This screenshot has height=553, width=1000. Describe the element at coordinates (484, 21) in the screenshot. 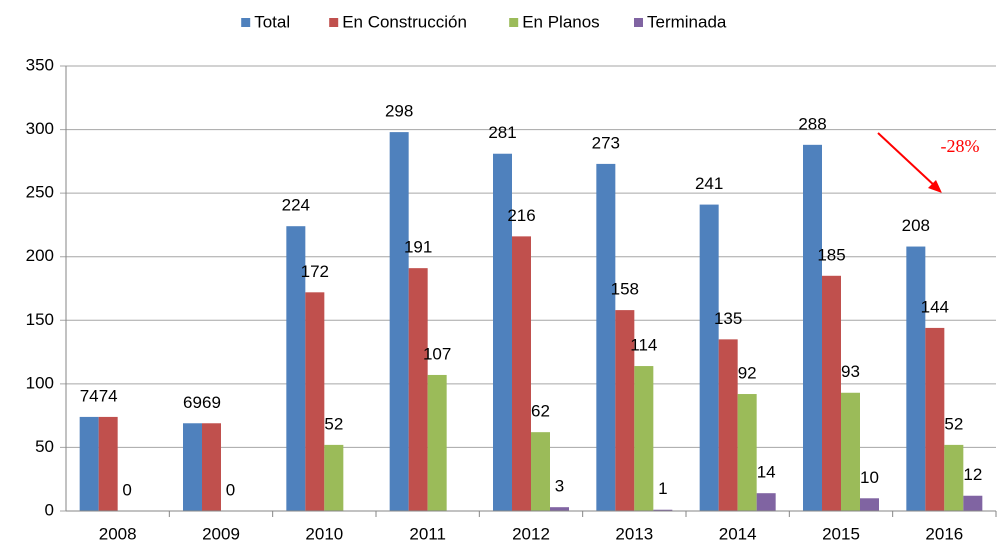

I see `legend: Total En Construcción En Planos Terminada` at that location.